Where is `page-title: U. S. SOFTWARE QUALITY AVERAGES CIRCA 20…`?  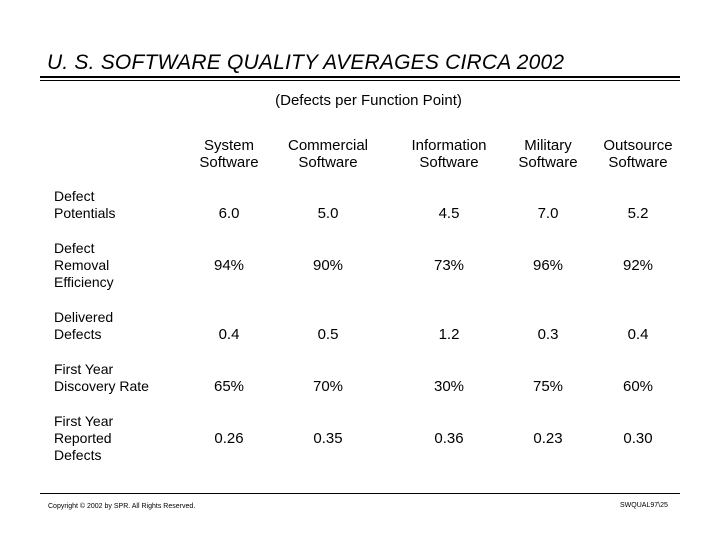
page-title: U. S. SOFTWARE QUALITY AVERAGES CIRCA 20… is located at coordinates (306, 62).